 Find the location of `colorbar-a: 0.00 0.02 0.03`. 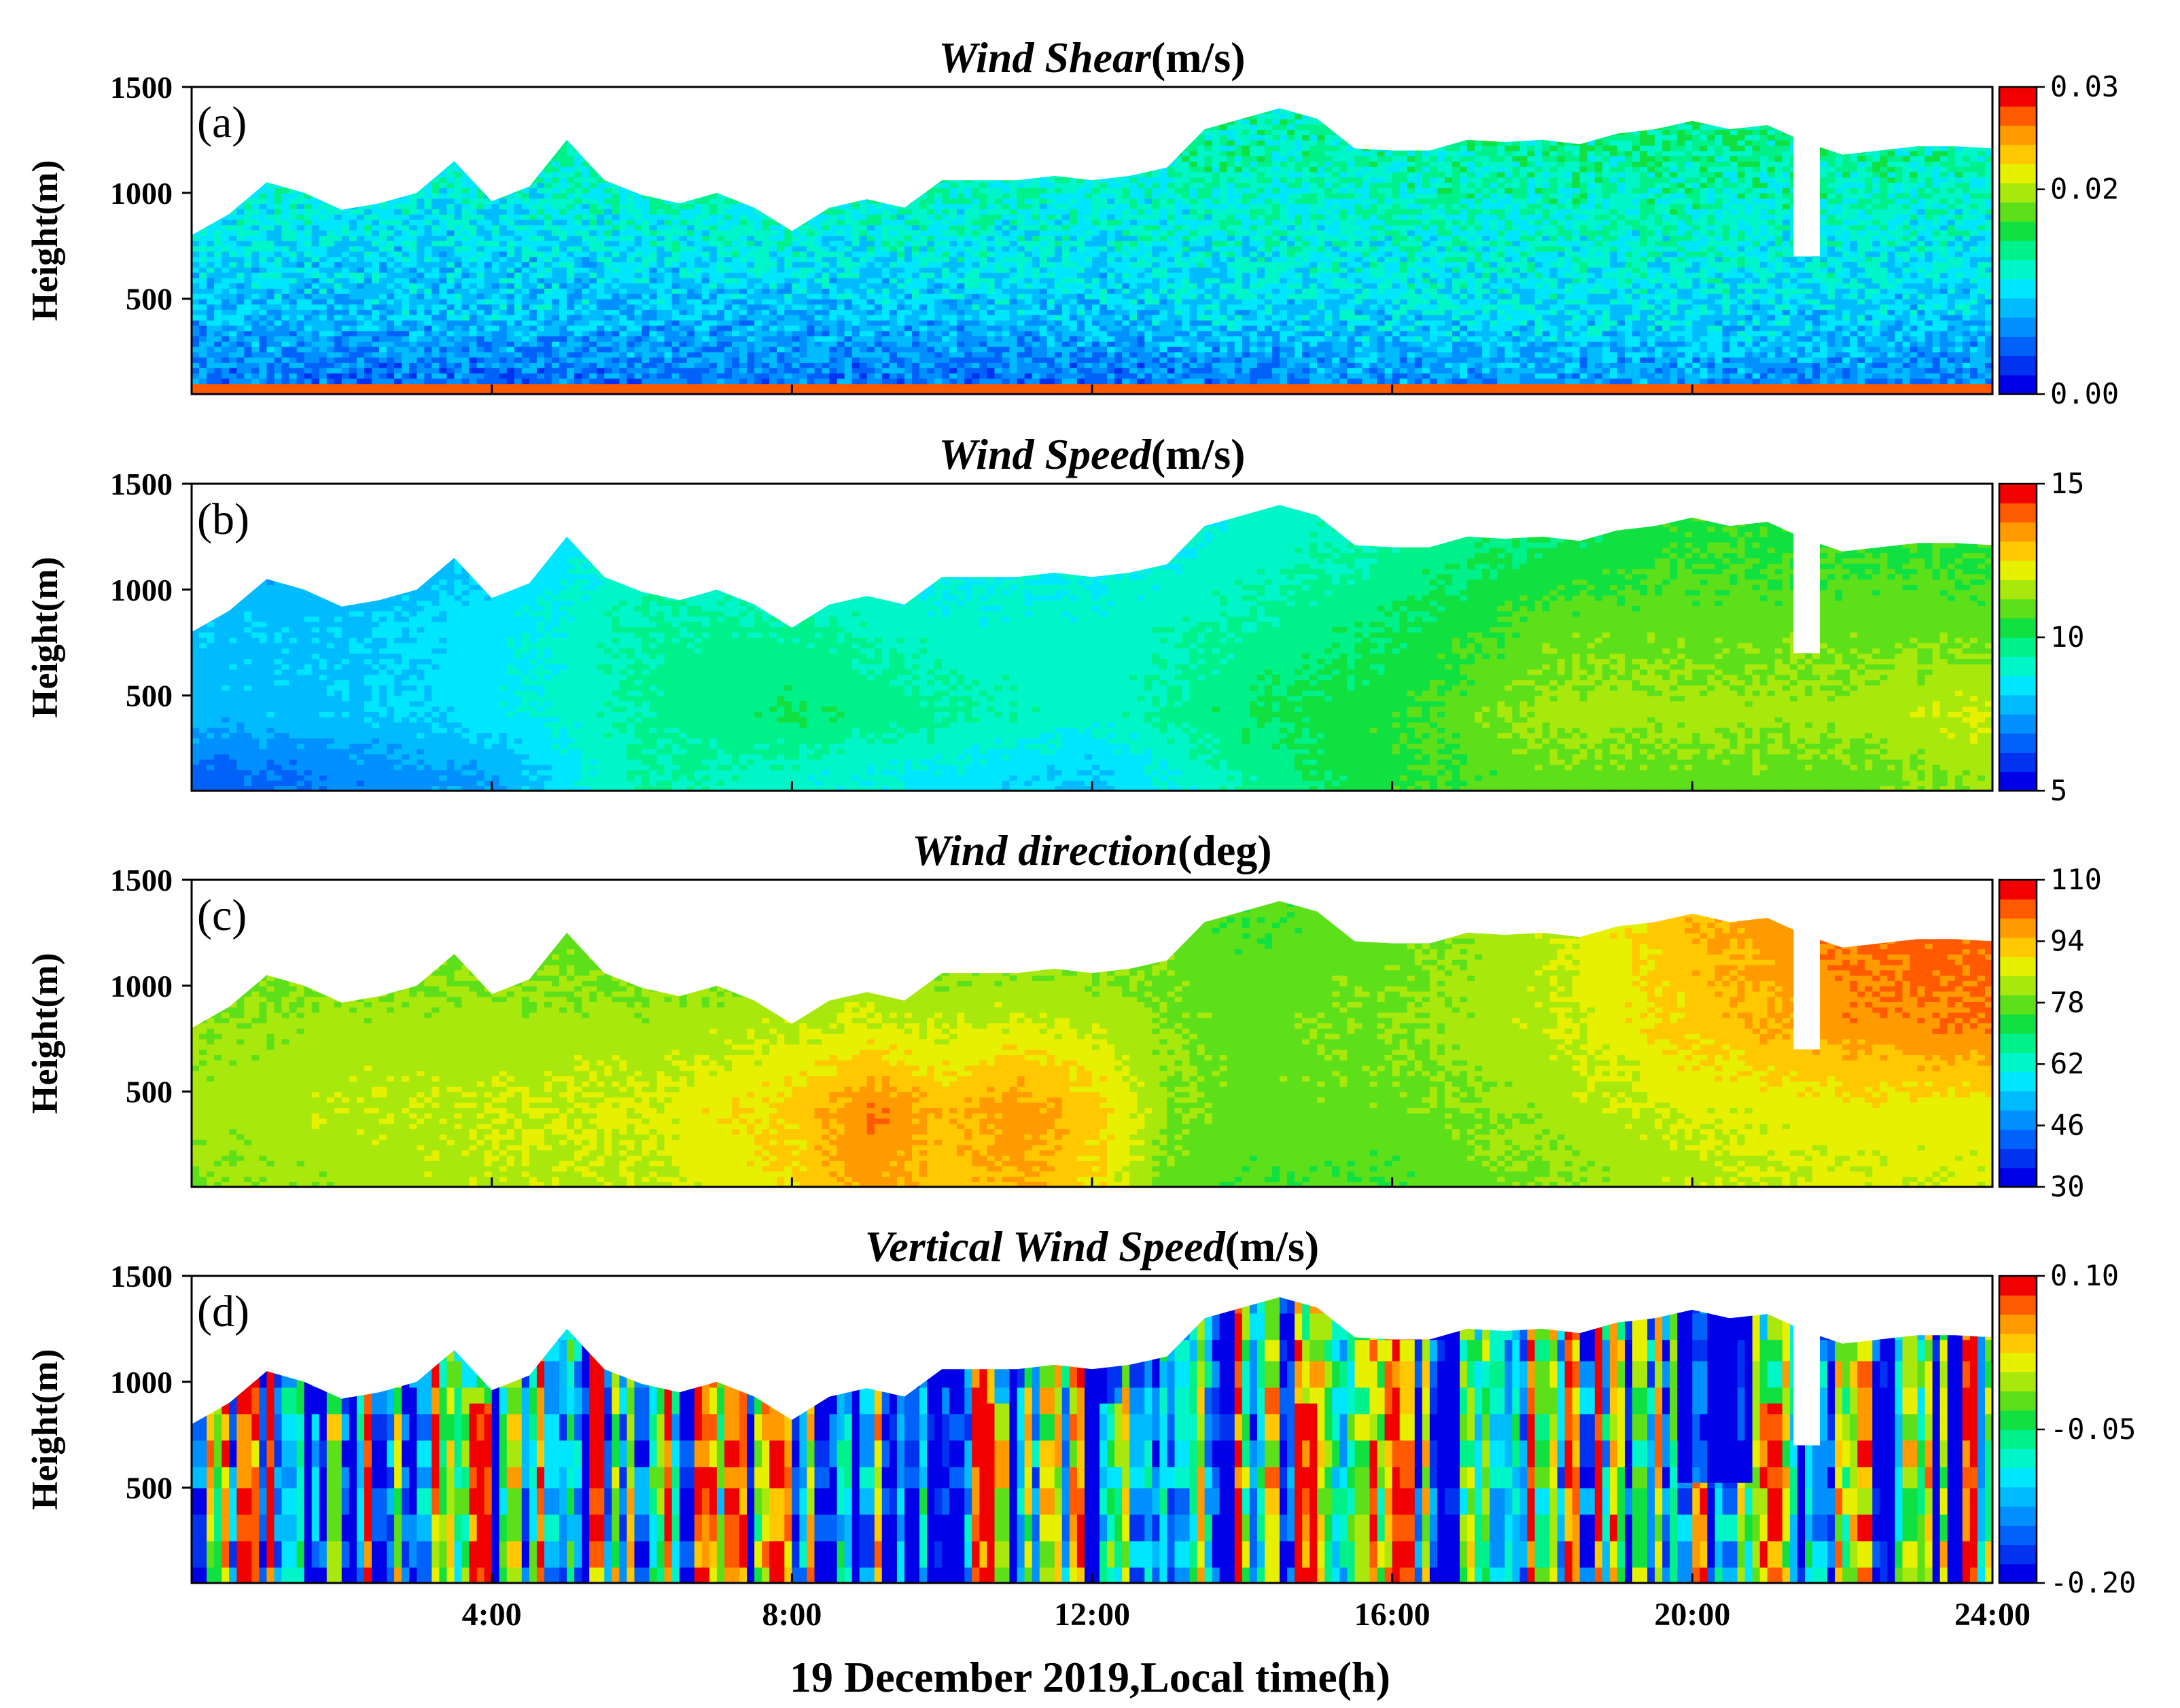

colorbar-a: 0.00 0.02 0.03 is located at coordinates (2058, 240).